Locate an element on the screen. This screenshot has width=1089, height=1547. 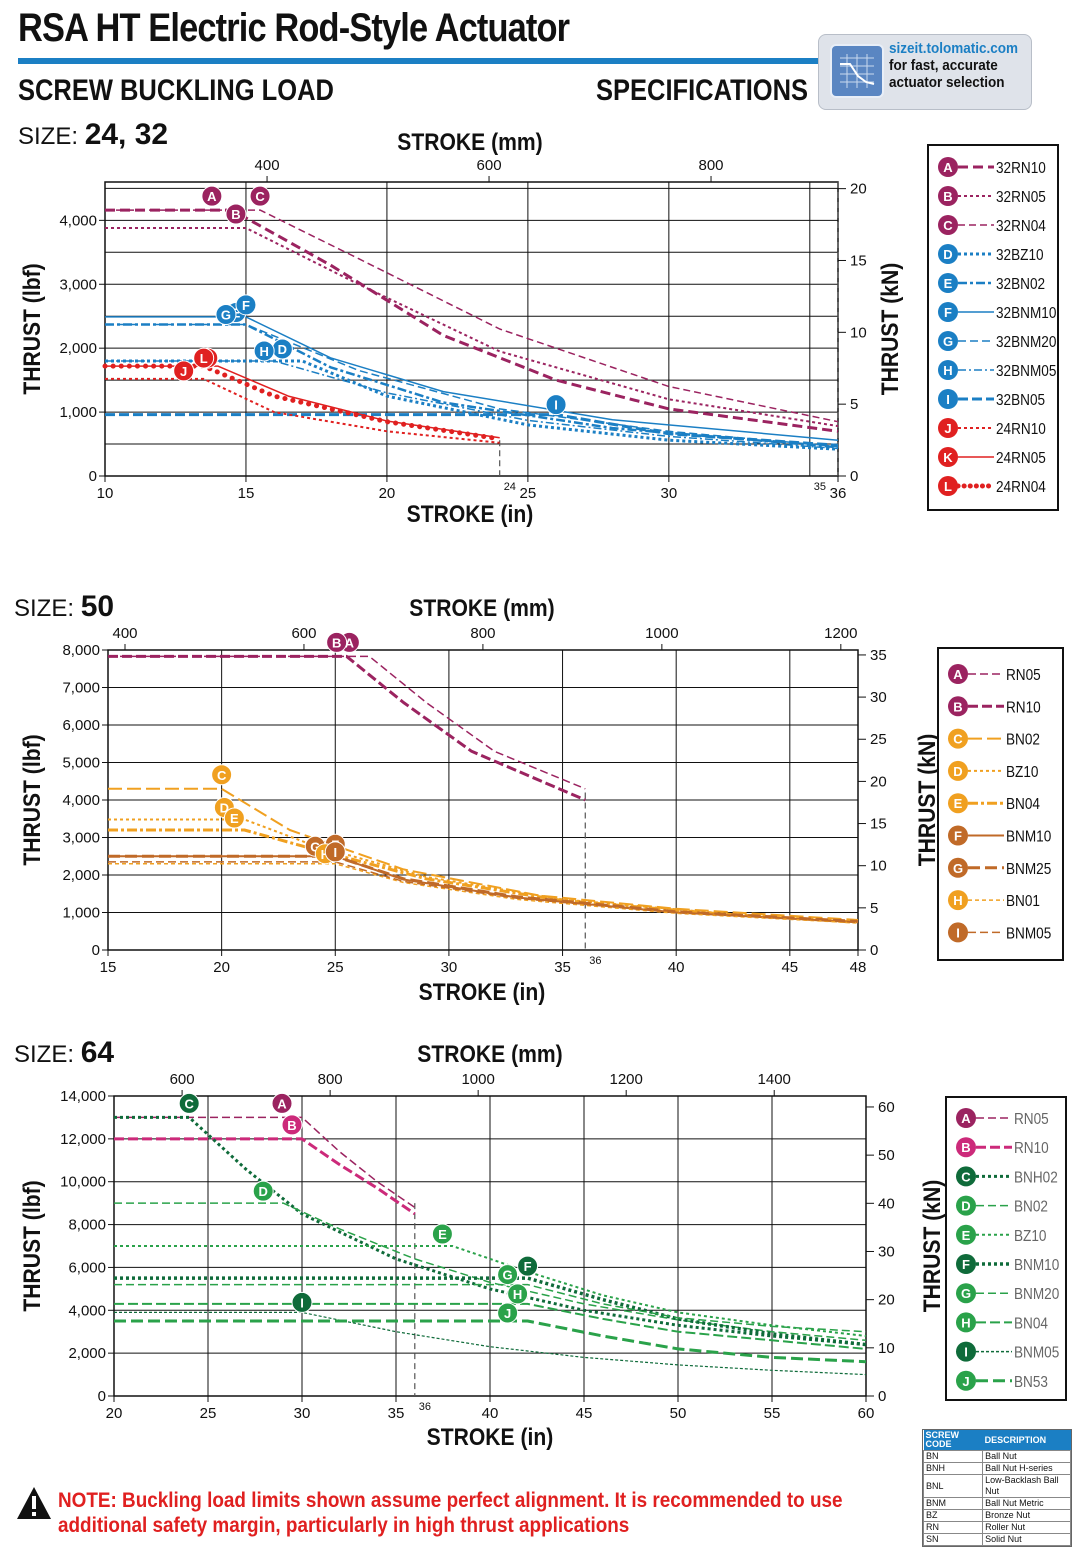
x2-tick-label: 800 is located at coordinates (330, 1079).